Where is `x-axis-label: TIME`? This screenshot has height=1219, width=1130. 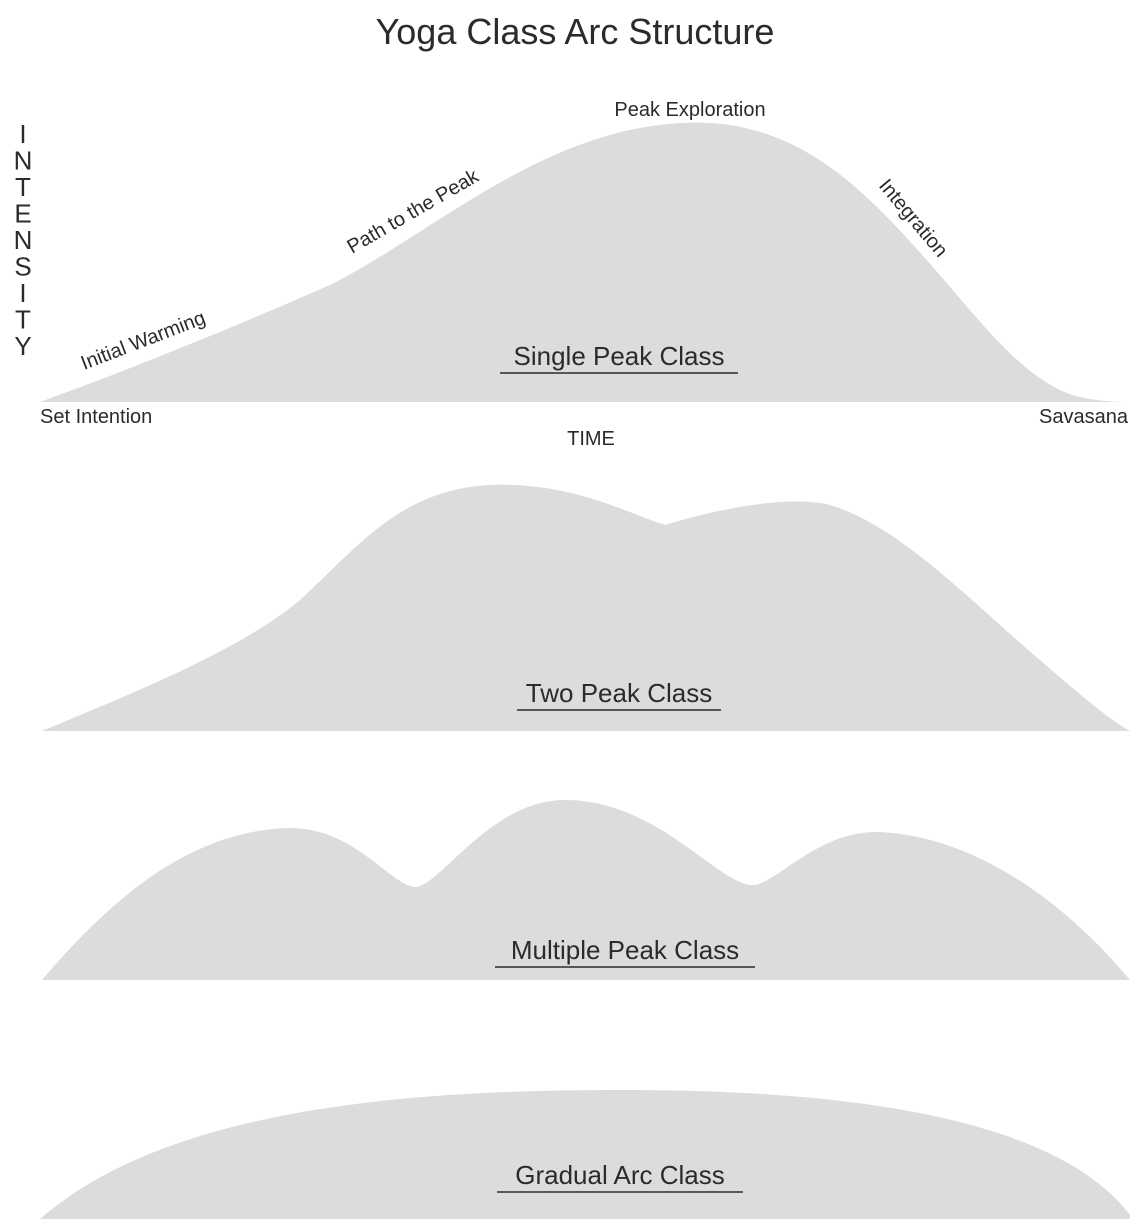
x-axis-label: TIME is located at coordinates (591, 439).